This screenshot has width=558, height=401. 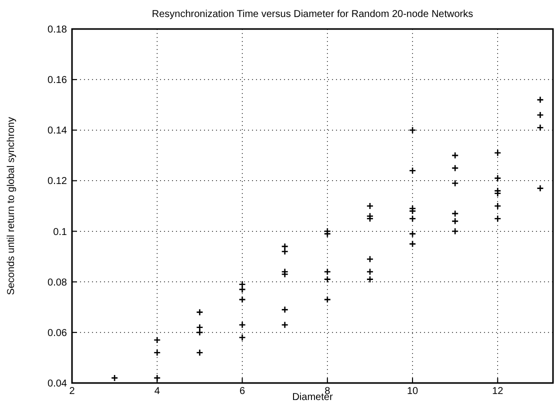 What do you see at coordinates (412, 391) in the screenshot?
I see `x-tick-label: 10` at bounding box center [412, 391].